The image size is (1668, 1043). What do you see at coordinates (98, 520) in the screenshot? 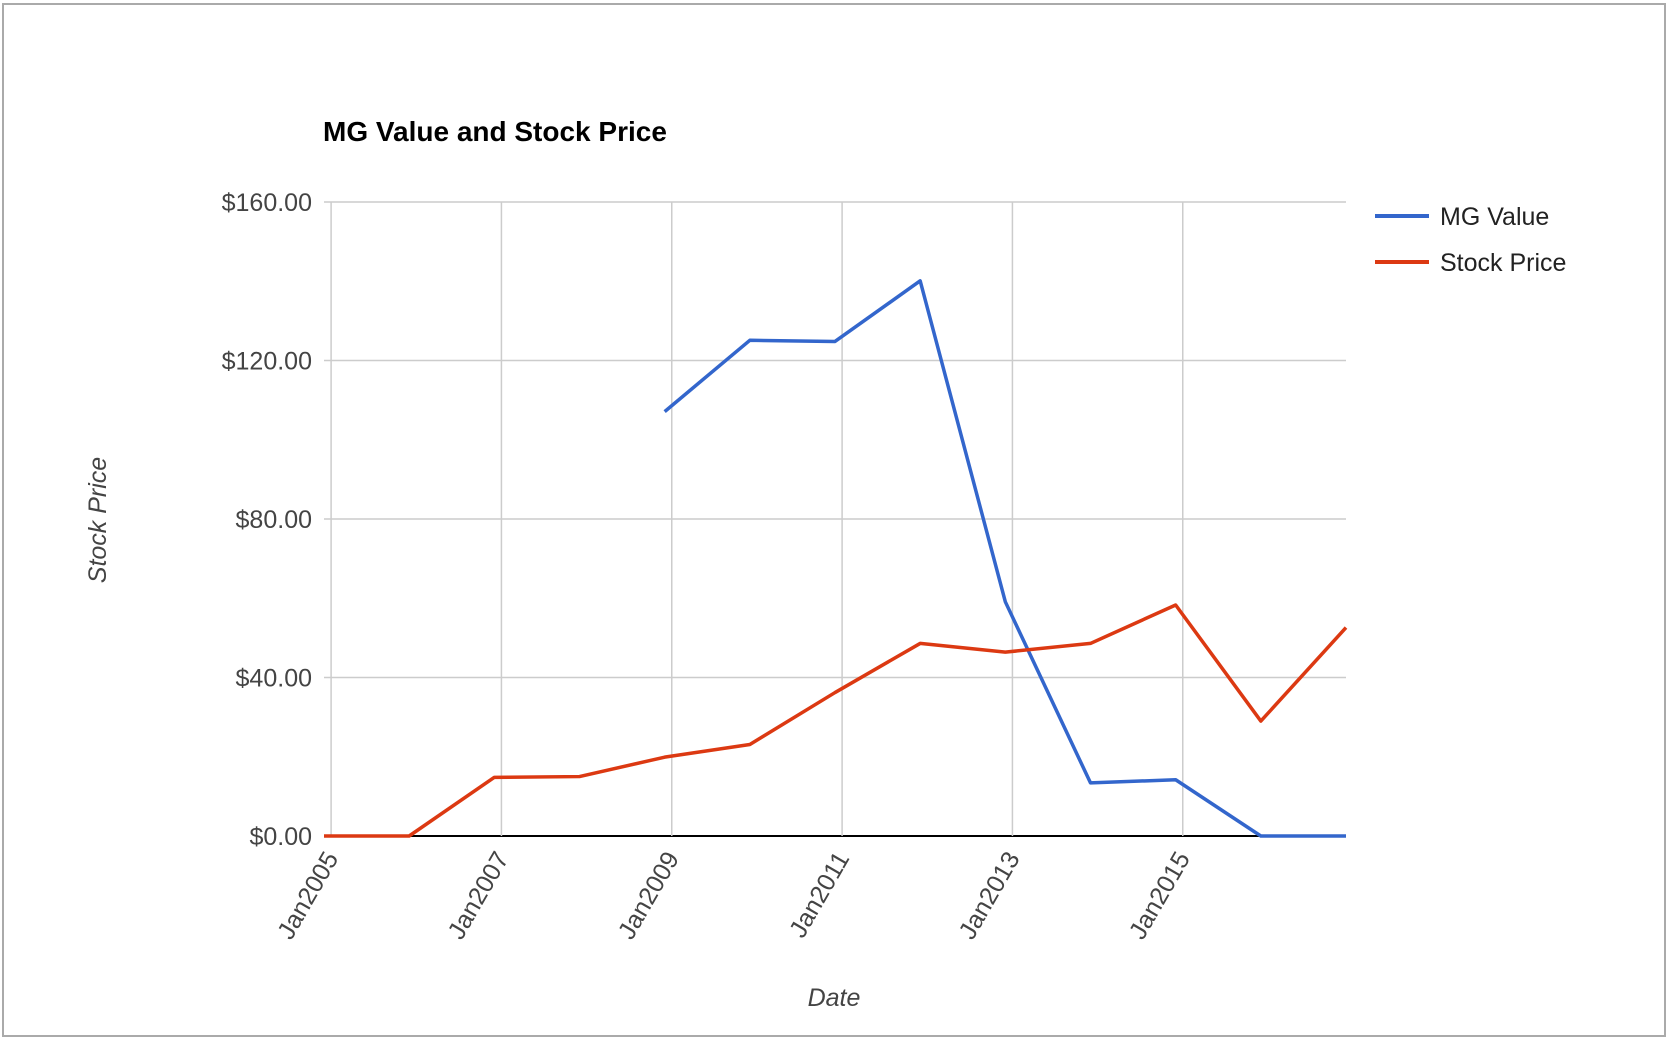
I see `y-axis-title: Stock Price` at bounding box center [98, 520].